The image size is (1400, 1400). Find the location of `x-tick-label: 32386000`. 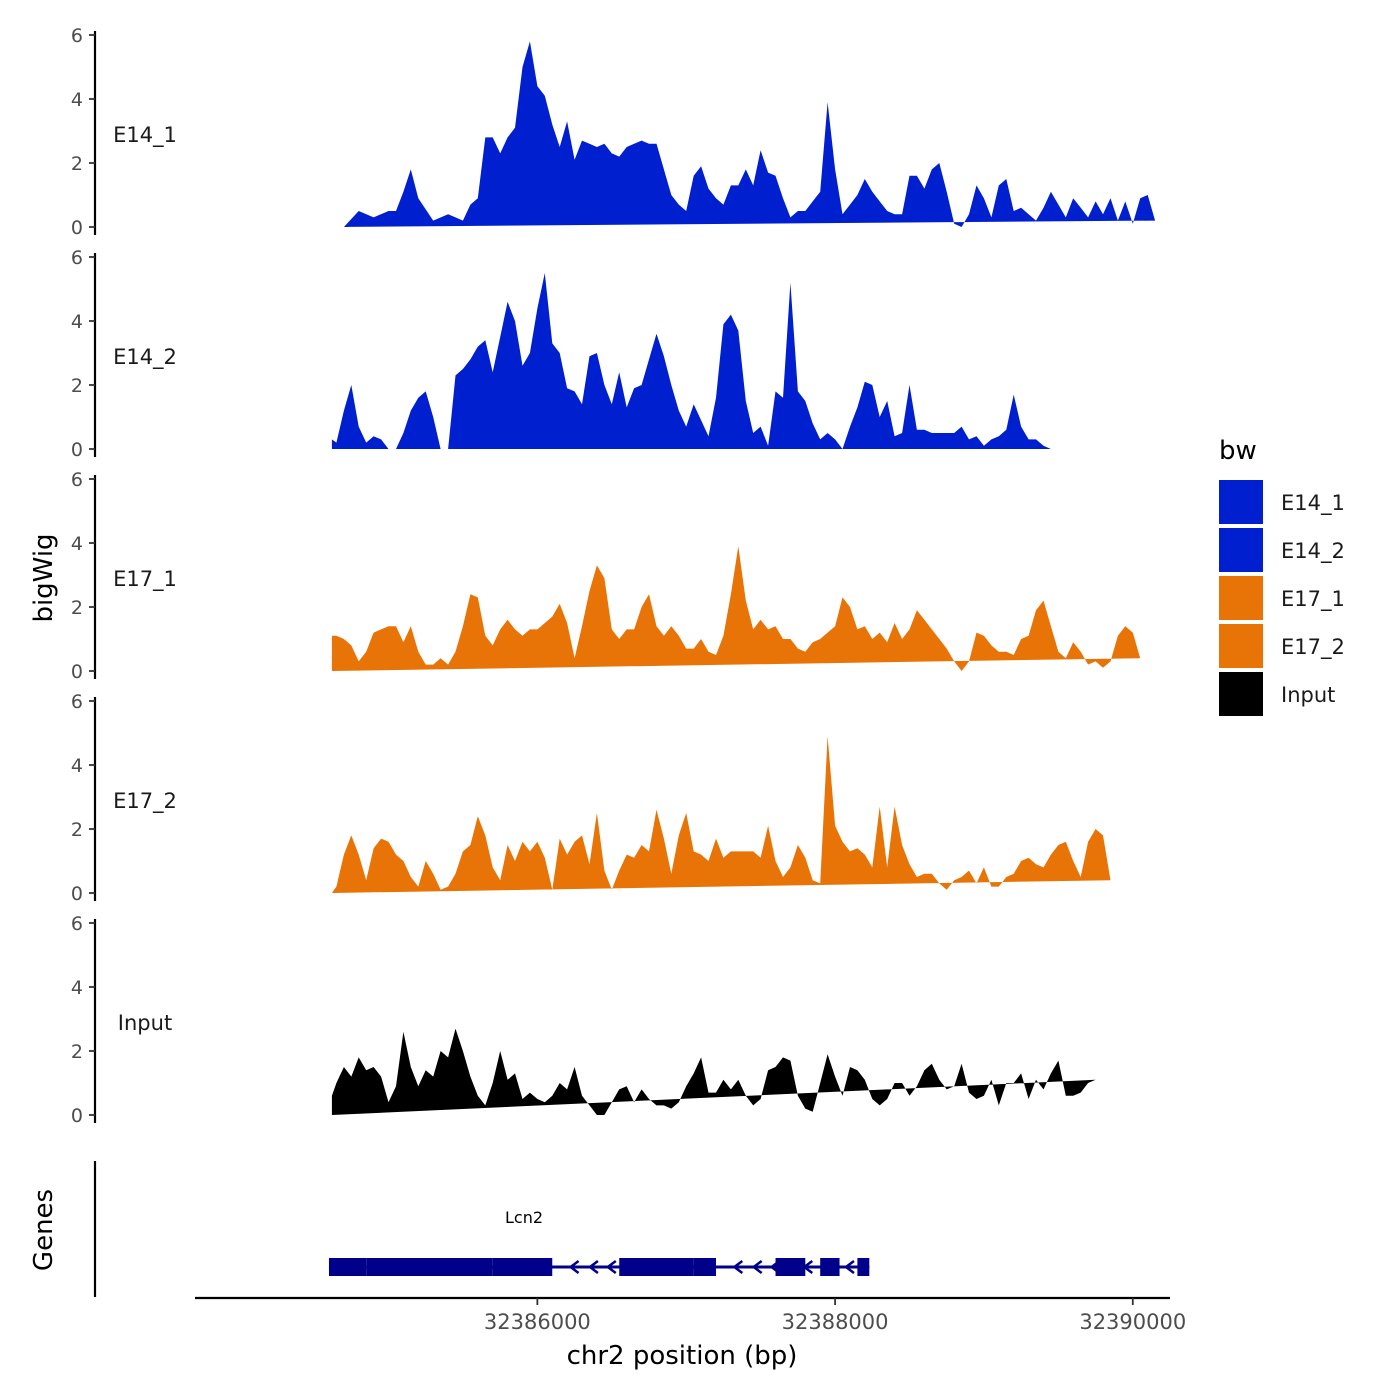

x-tick-label: 32386000 is located at coordinates (537, 1322).